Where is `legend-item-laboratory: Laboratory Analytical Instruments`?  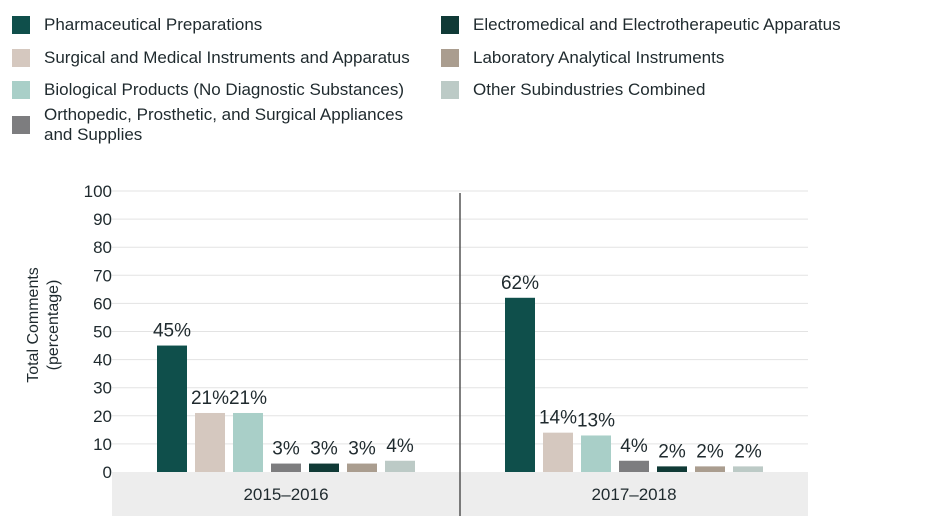 legend-item-laboratory: Laboratory Analytical Instruments is located at coordinates (582, 58).